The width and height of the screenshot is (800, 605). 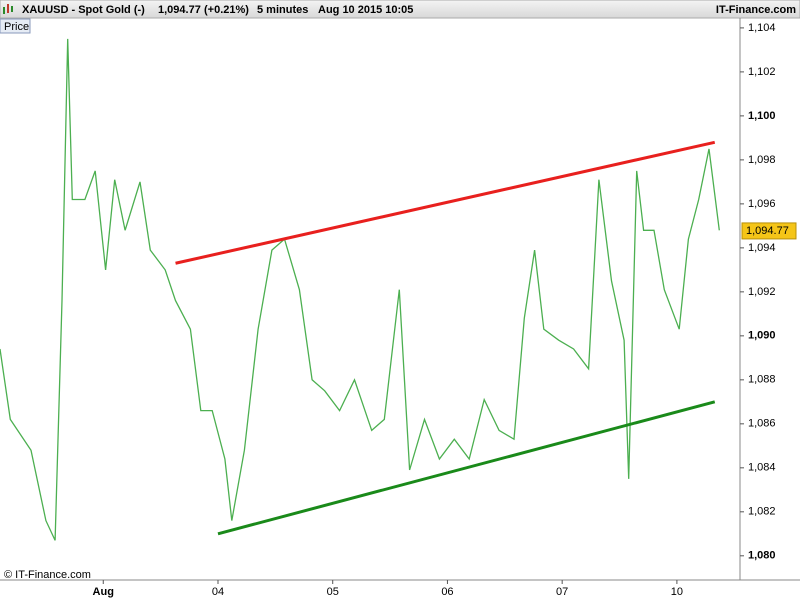 I want to click on interval: 5 minutes, so click(x=282, y=10).